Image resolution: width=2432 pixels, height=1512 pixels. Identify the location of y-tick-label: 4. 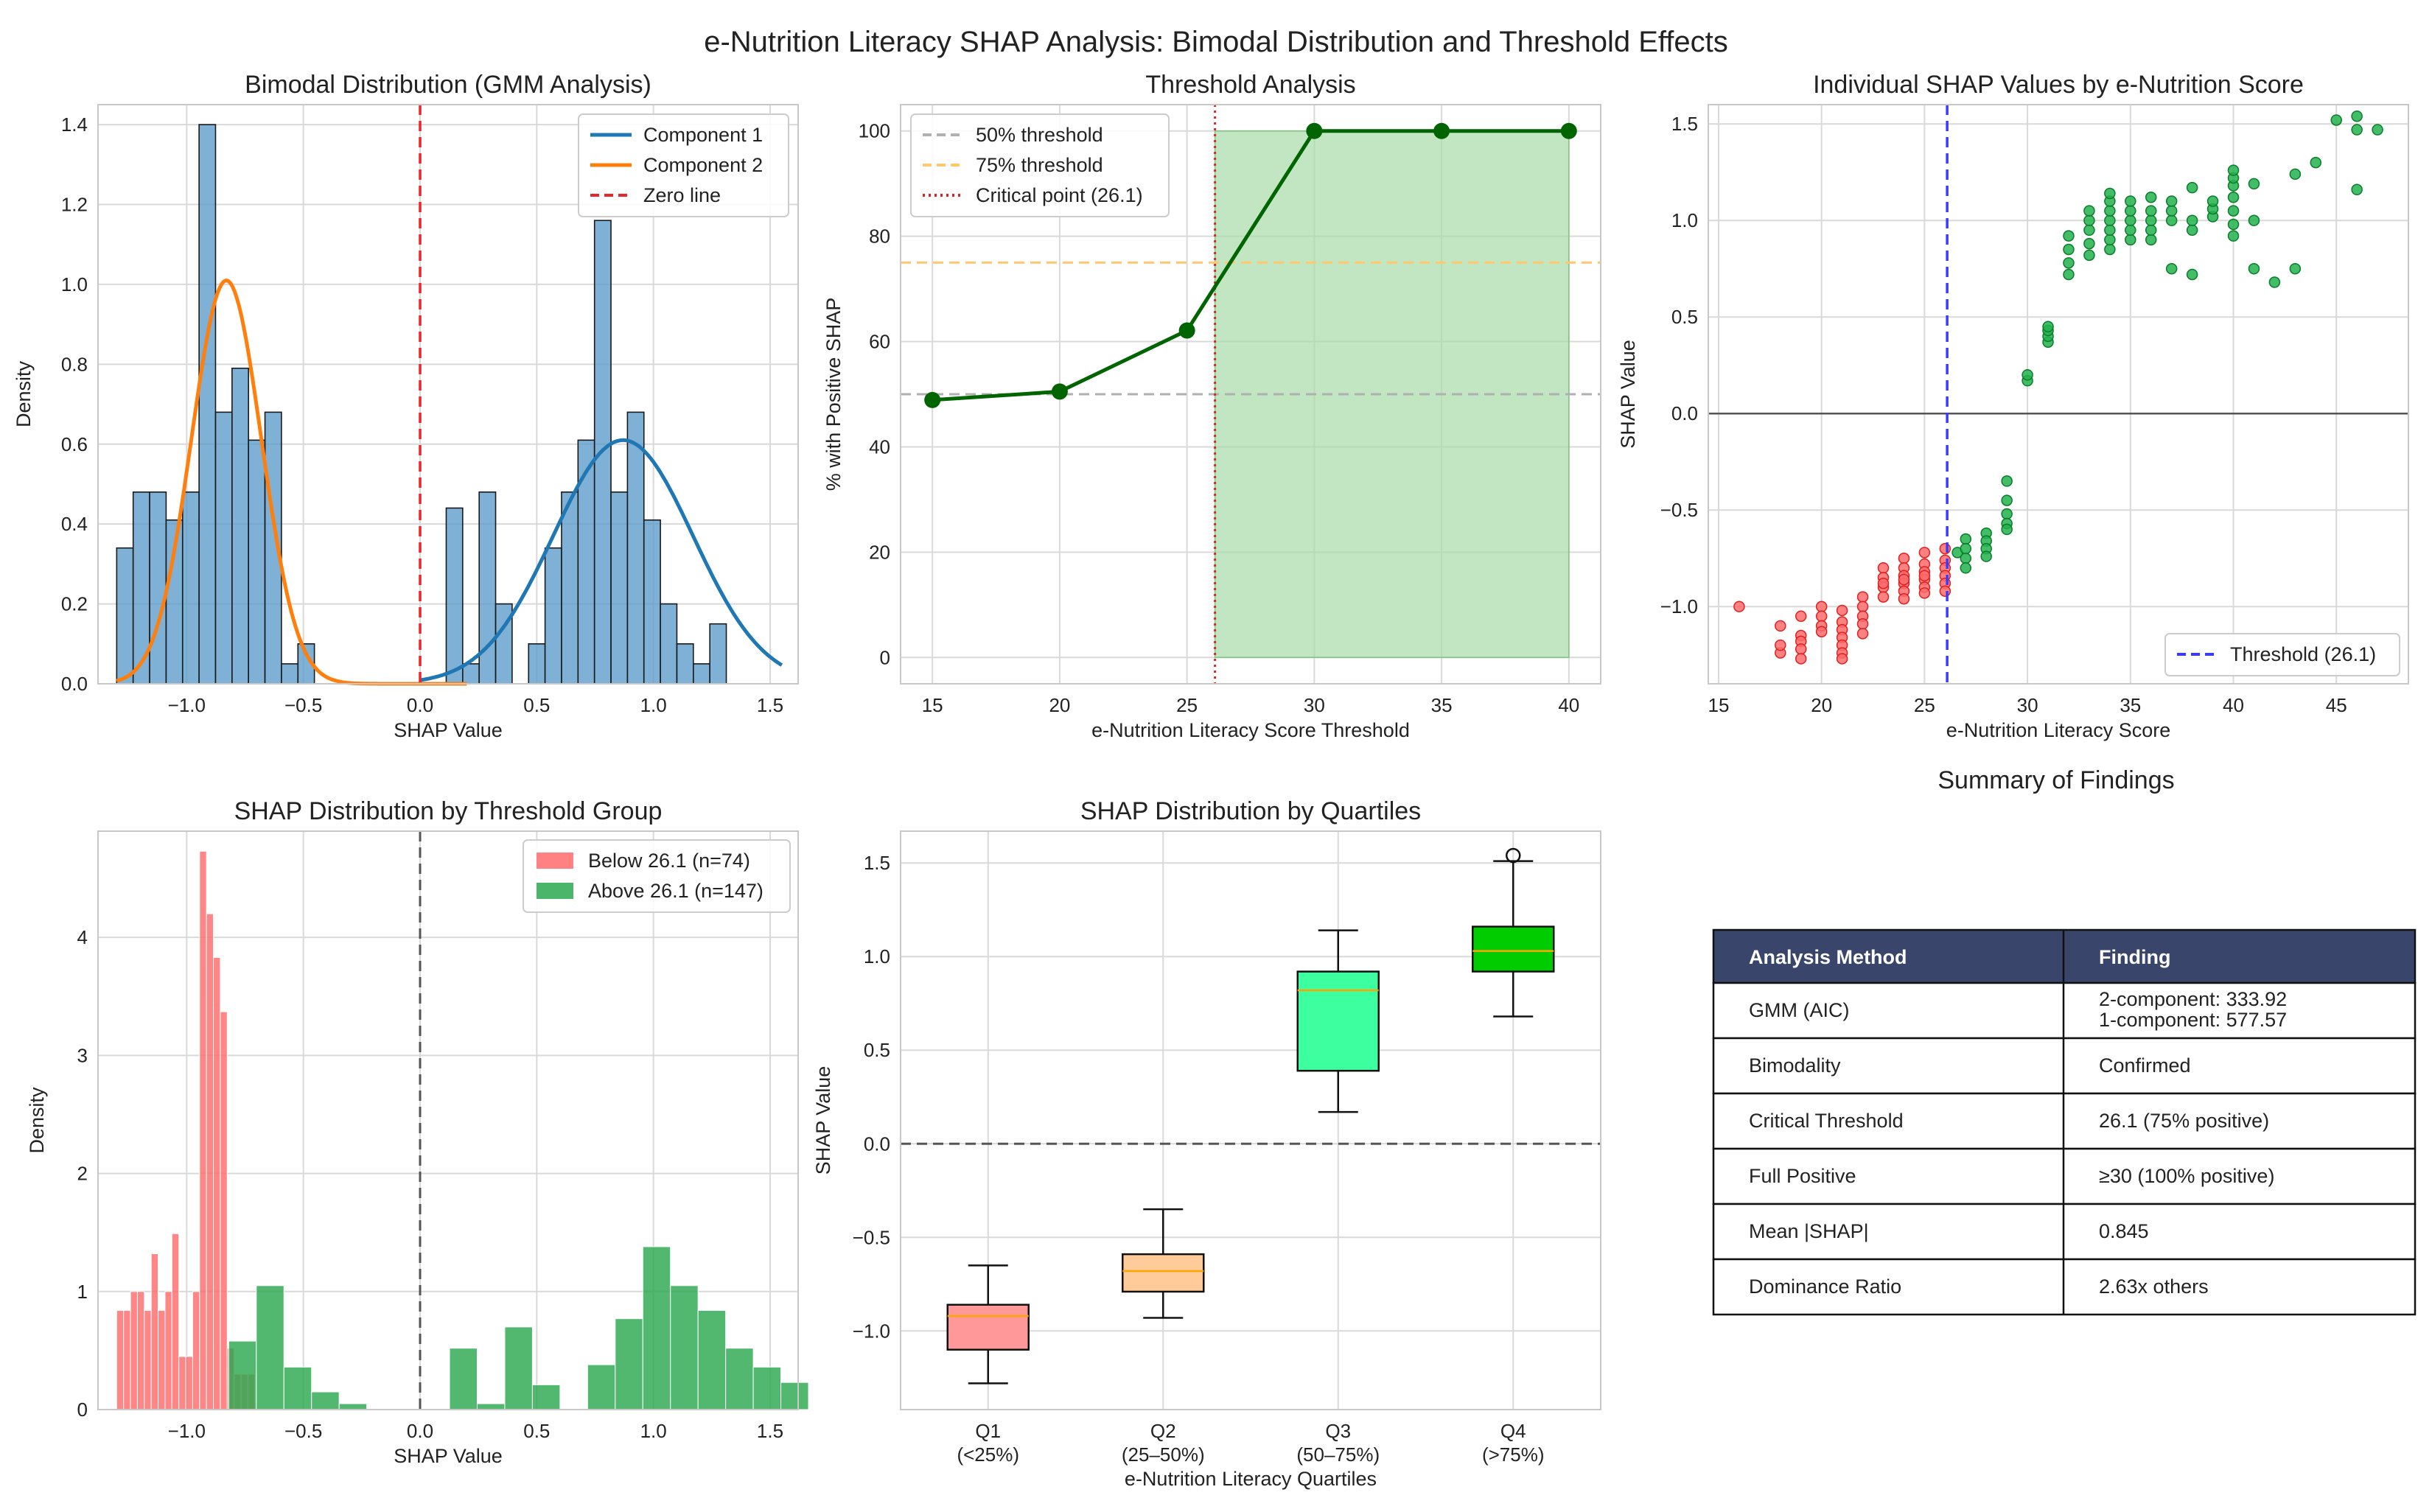
(82, 937).